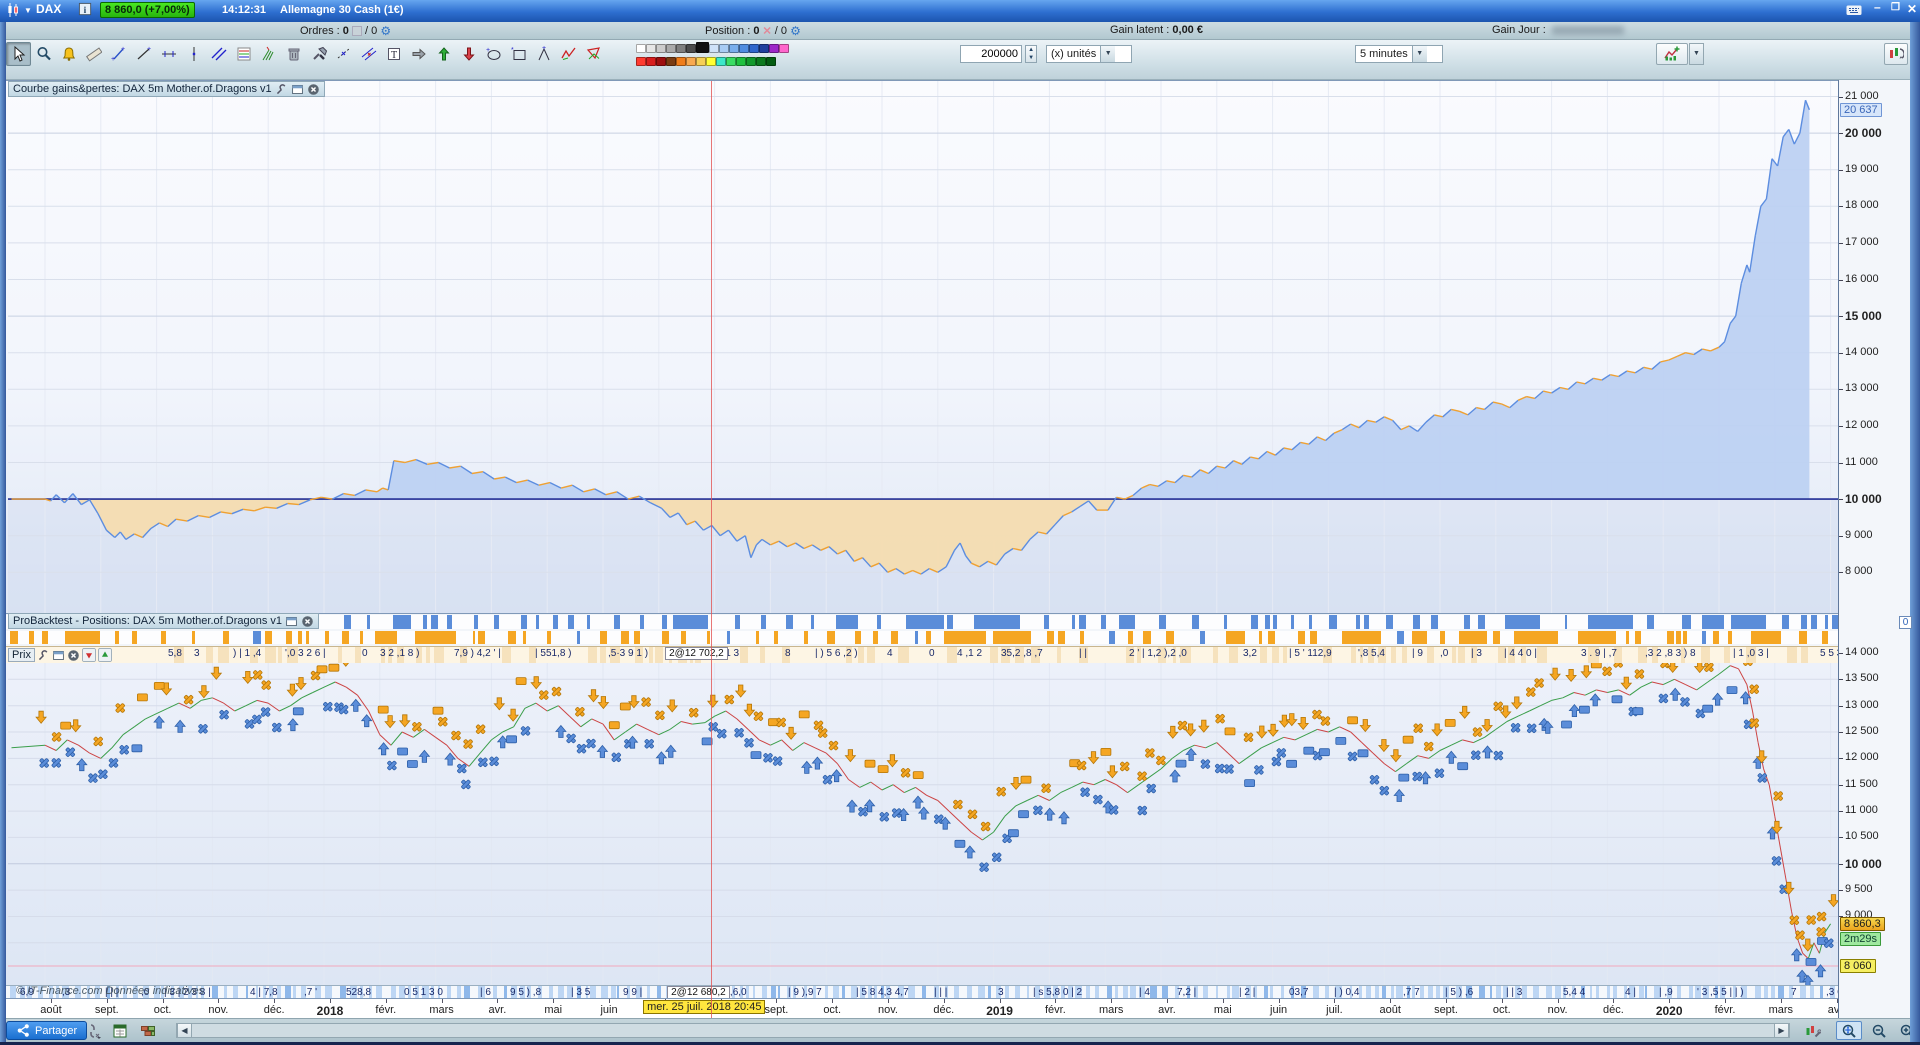 Image resolution: width=1920 pixels, height=1045 pixels. What do you see at coordinates (1672, 54) in the screenshot?
I see `add-indicator-button` at bounding box center [1672, 54].